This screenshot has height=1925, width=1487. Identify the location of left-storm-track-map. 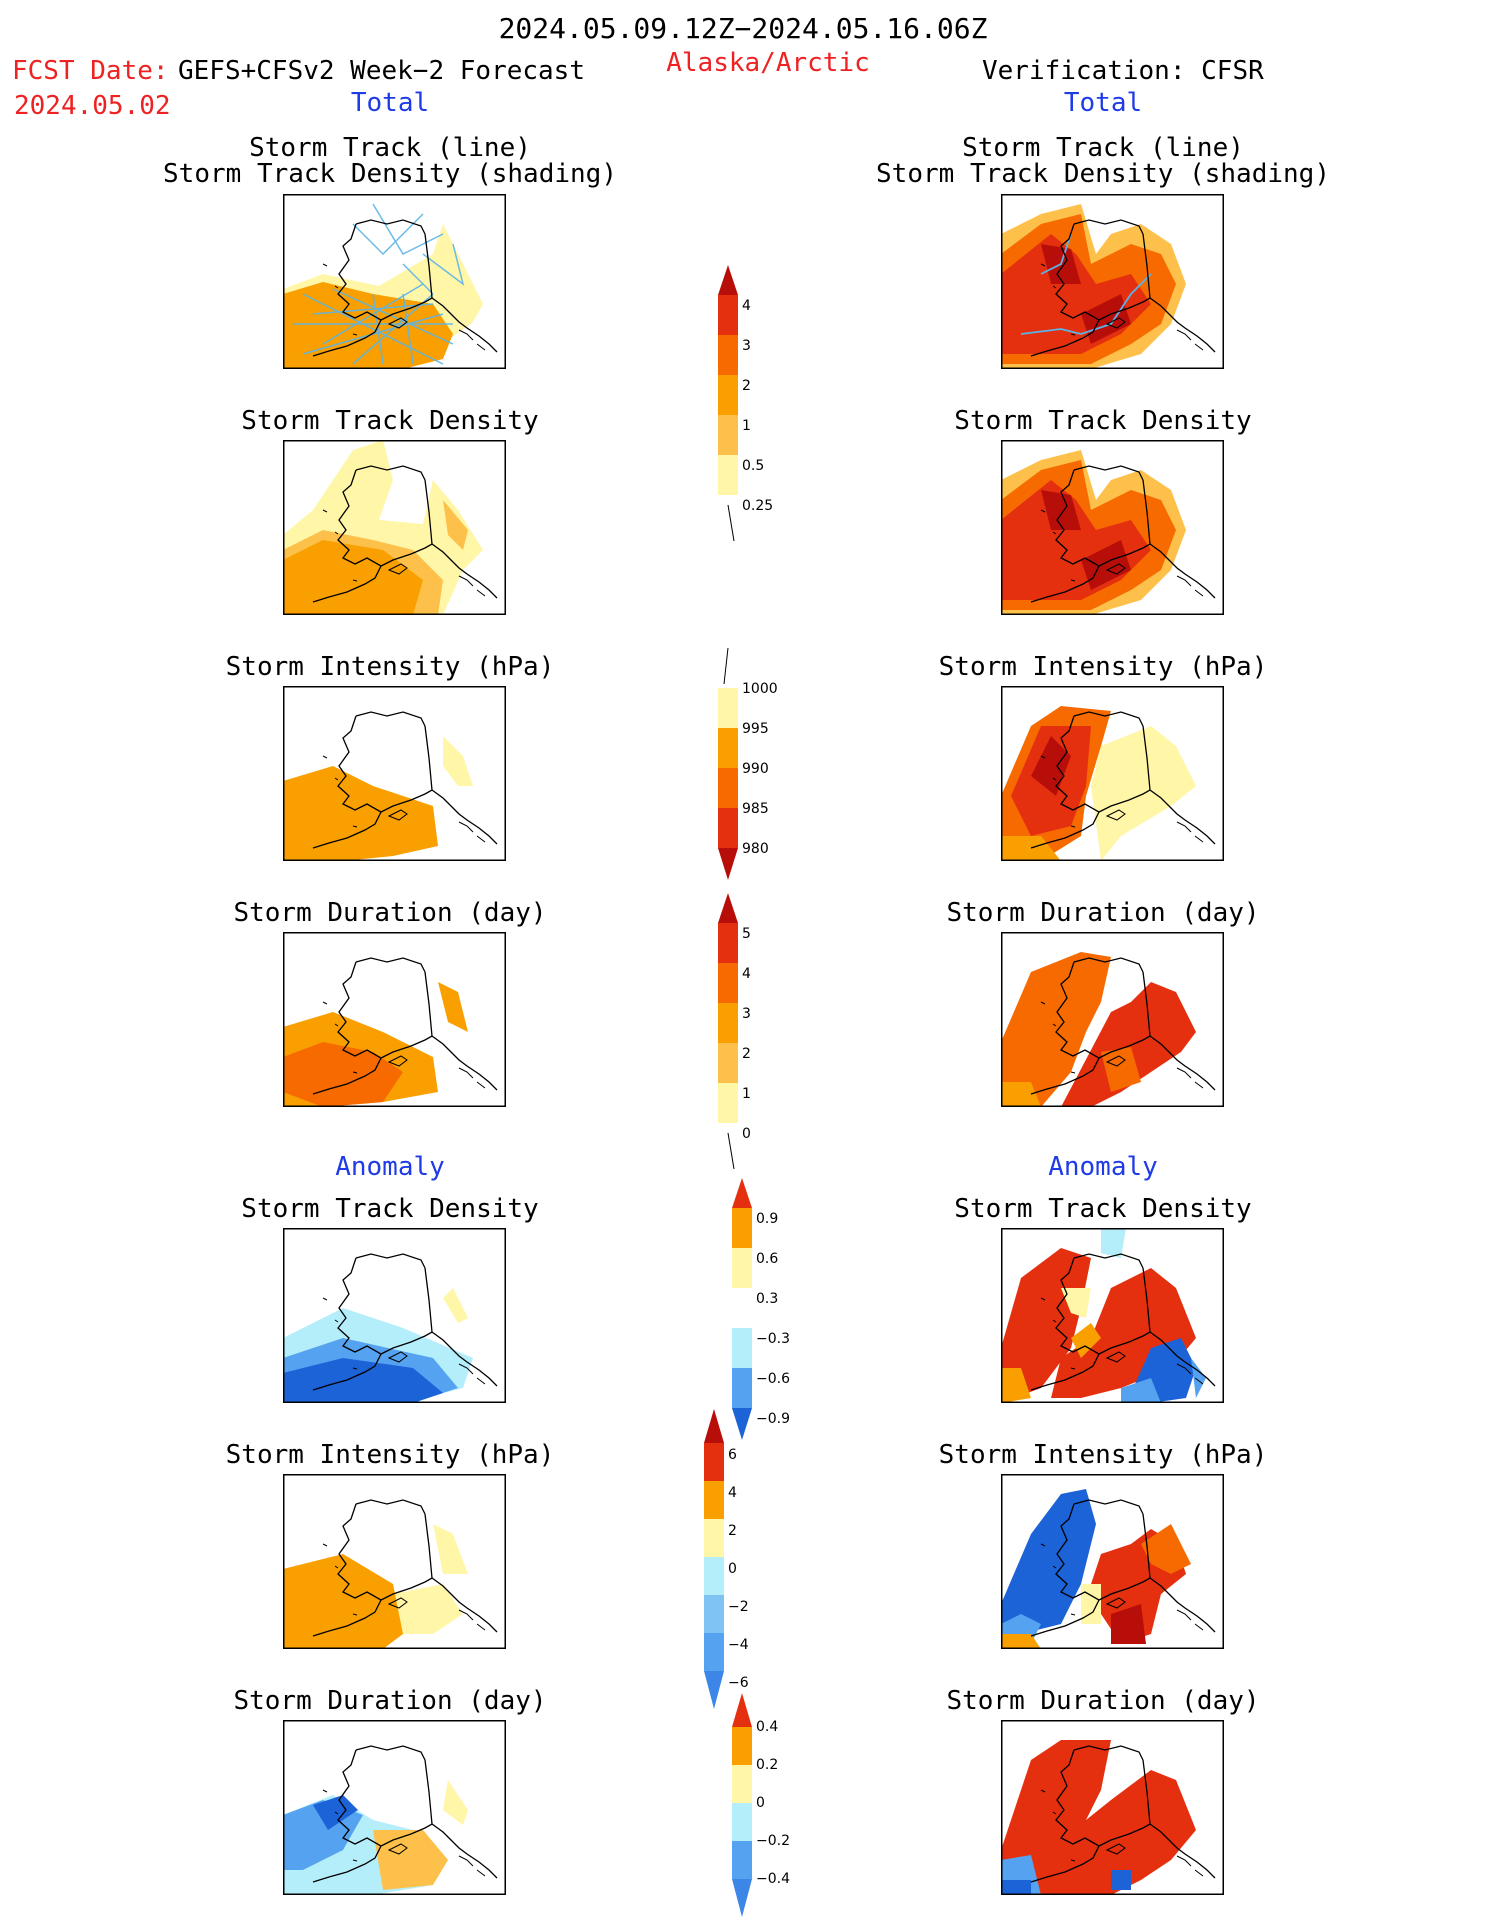
(394, 281).